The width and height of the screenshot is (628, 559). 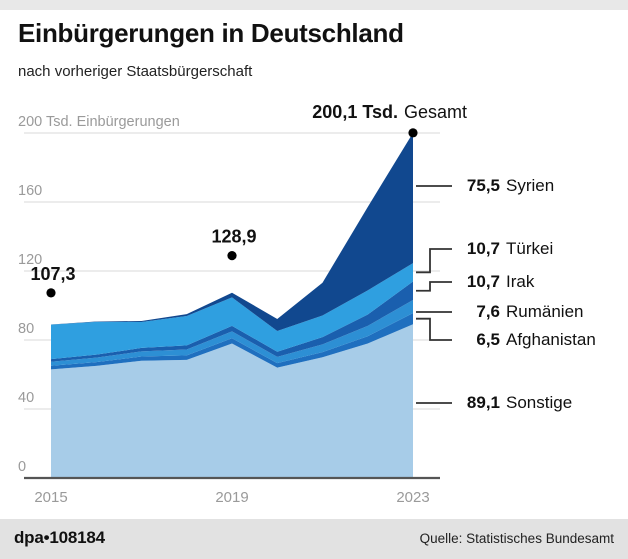 What do you see at coordinates (314, 539) in the screenshot?
I see `footer-bar` at bounding box center [314, 539].